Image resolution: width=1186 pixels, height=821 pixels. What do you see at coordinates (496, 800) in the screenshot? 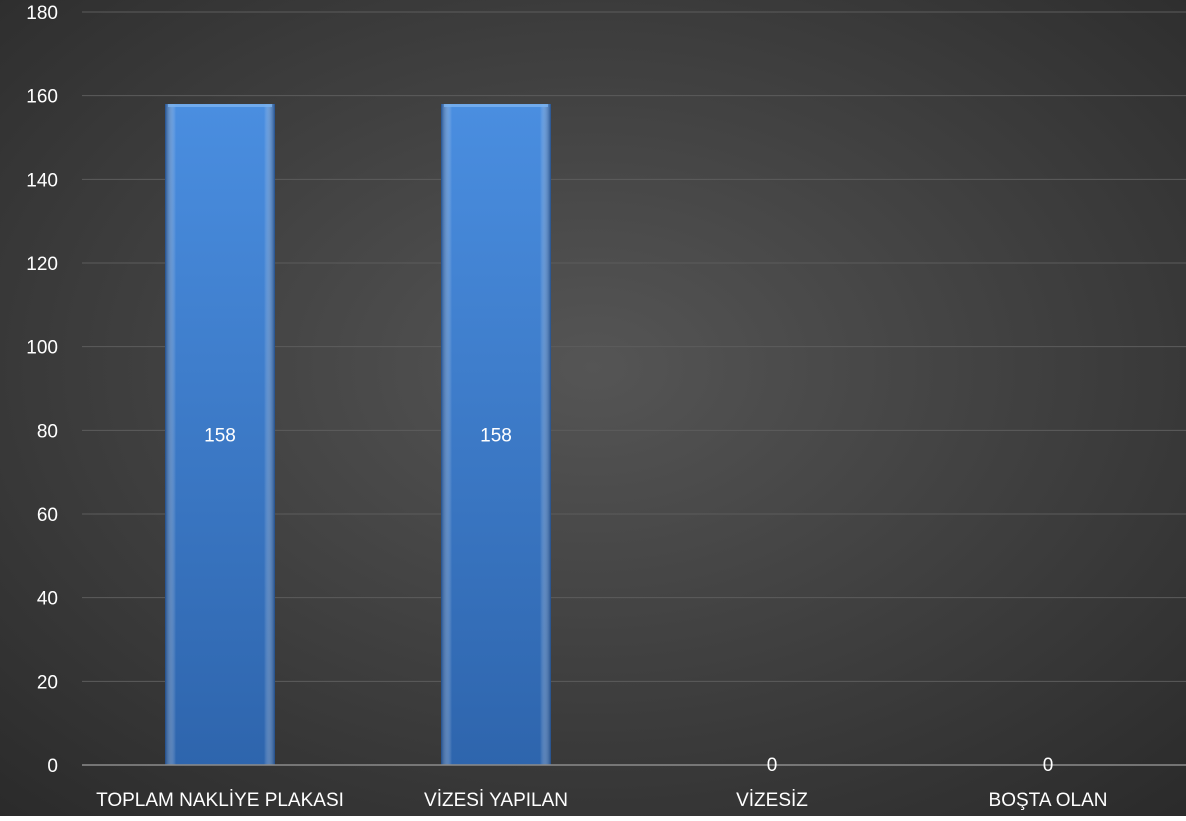
I see `x-tick-label: VİZESİ YAPILAN` at bounding box center [496, 800].